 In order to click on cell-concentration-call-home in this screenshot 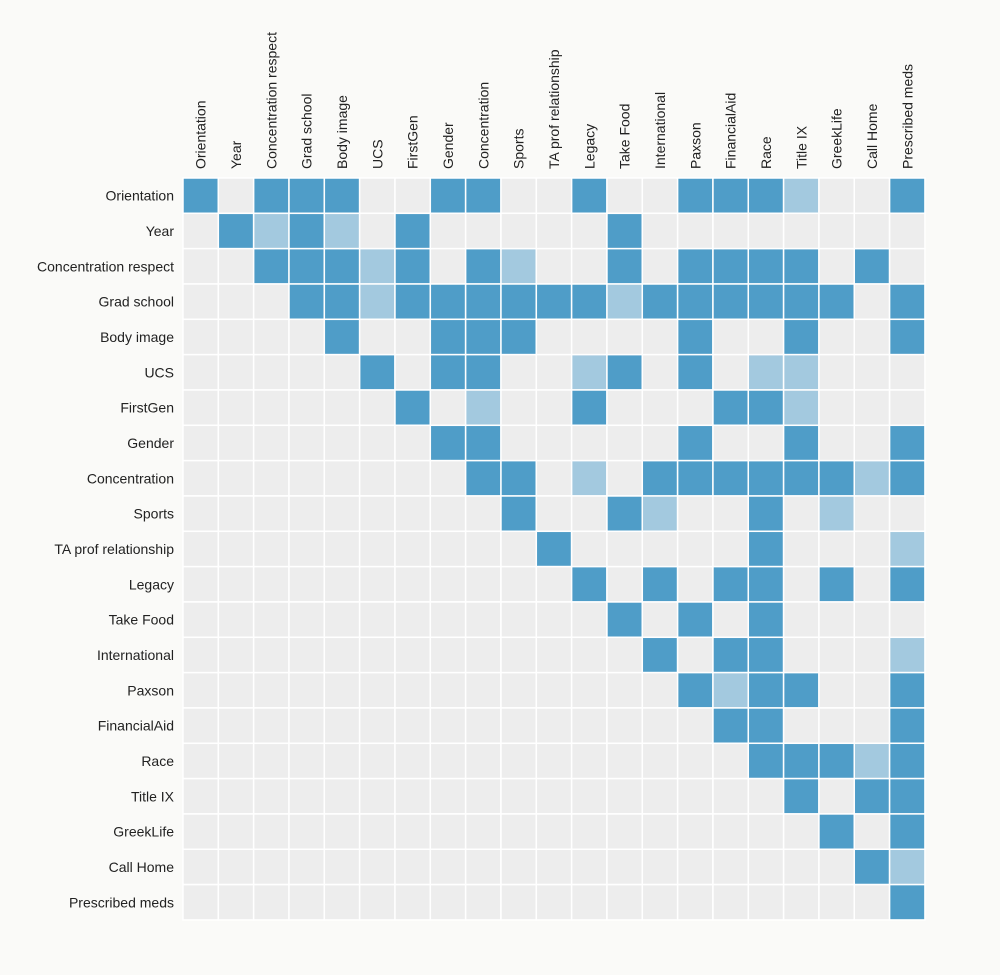, I will do `click(872, 478)`.